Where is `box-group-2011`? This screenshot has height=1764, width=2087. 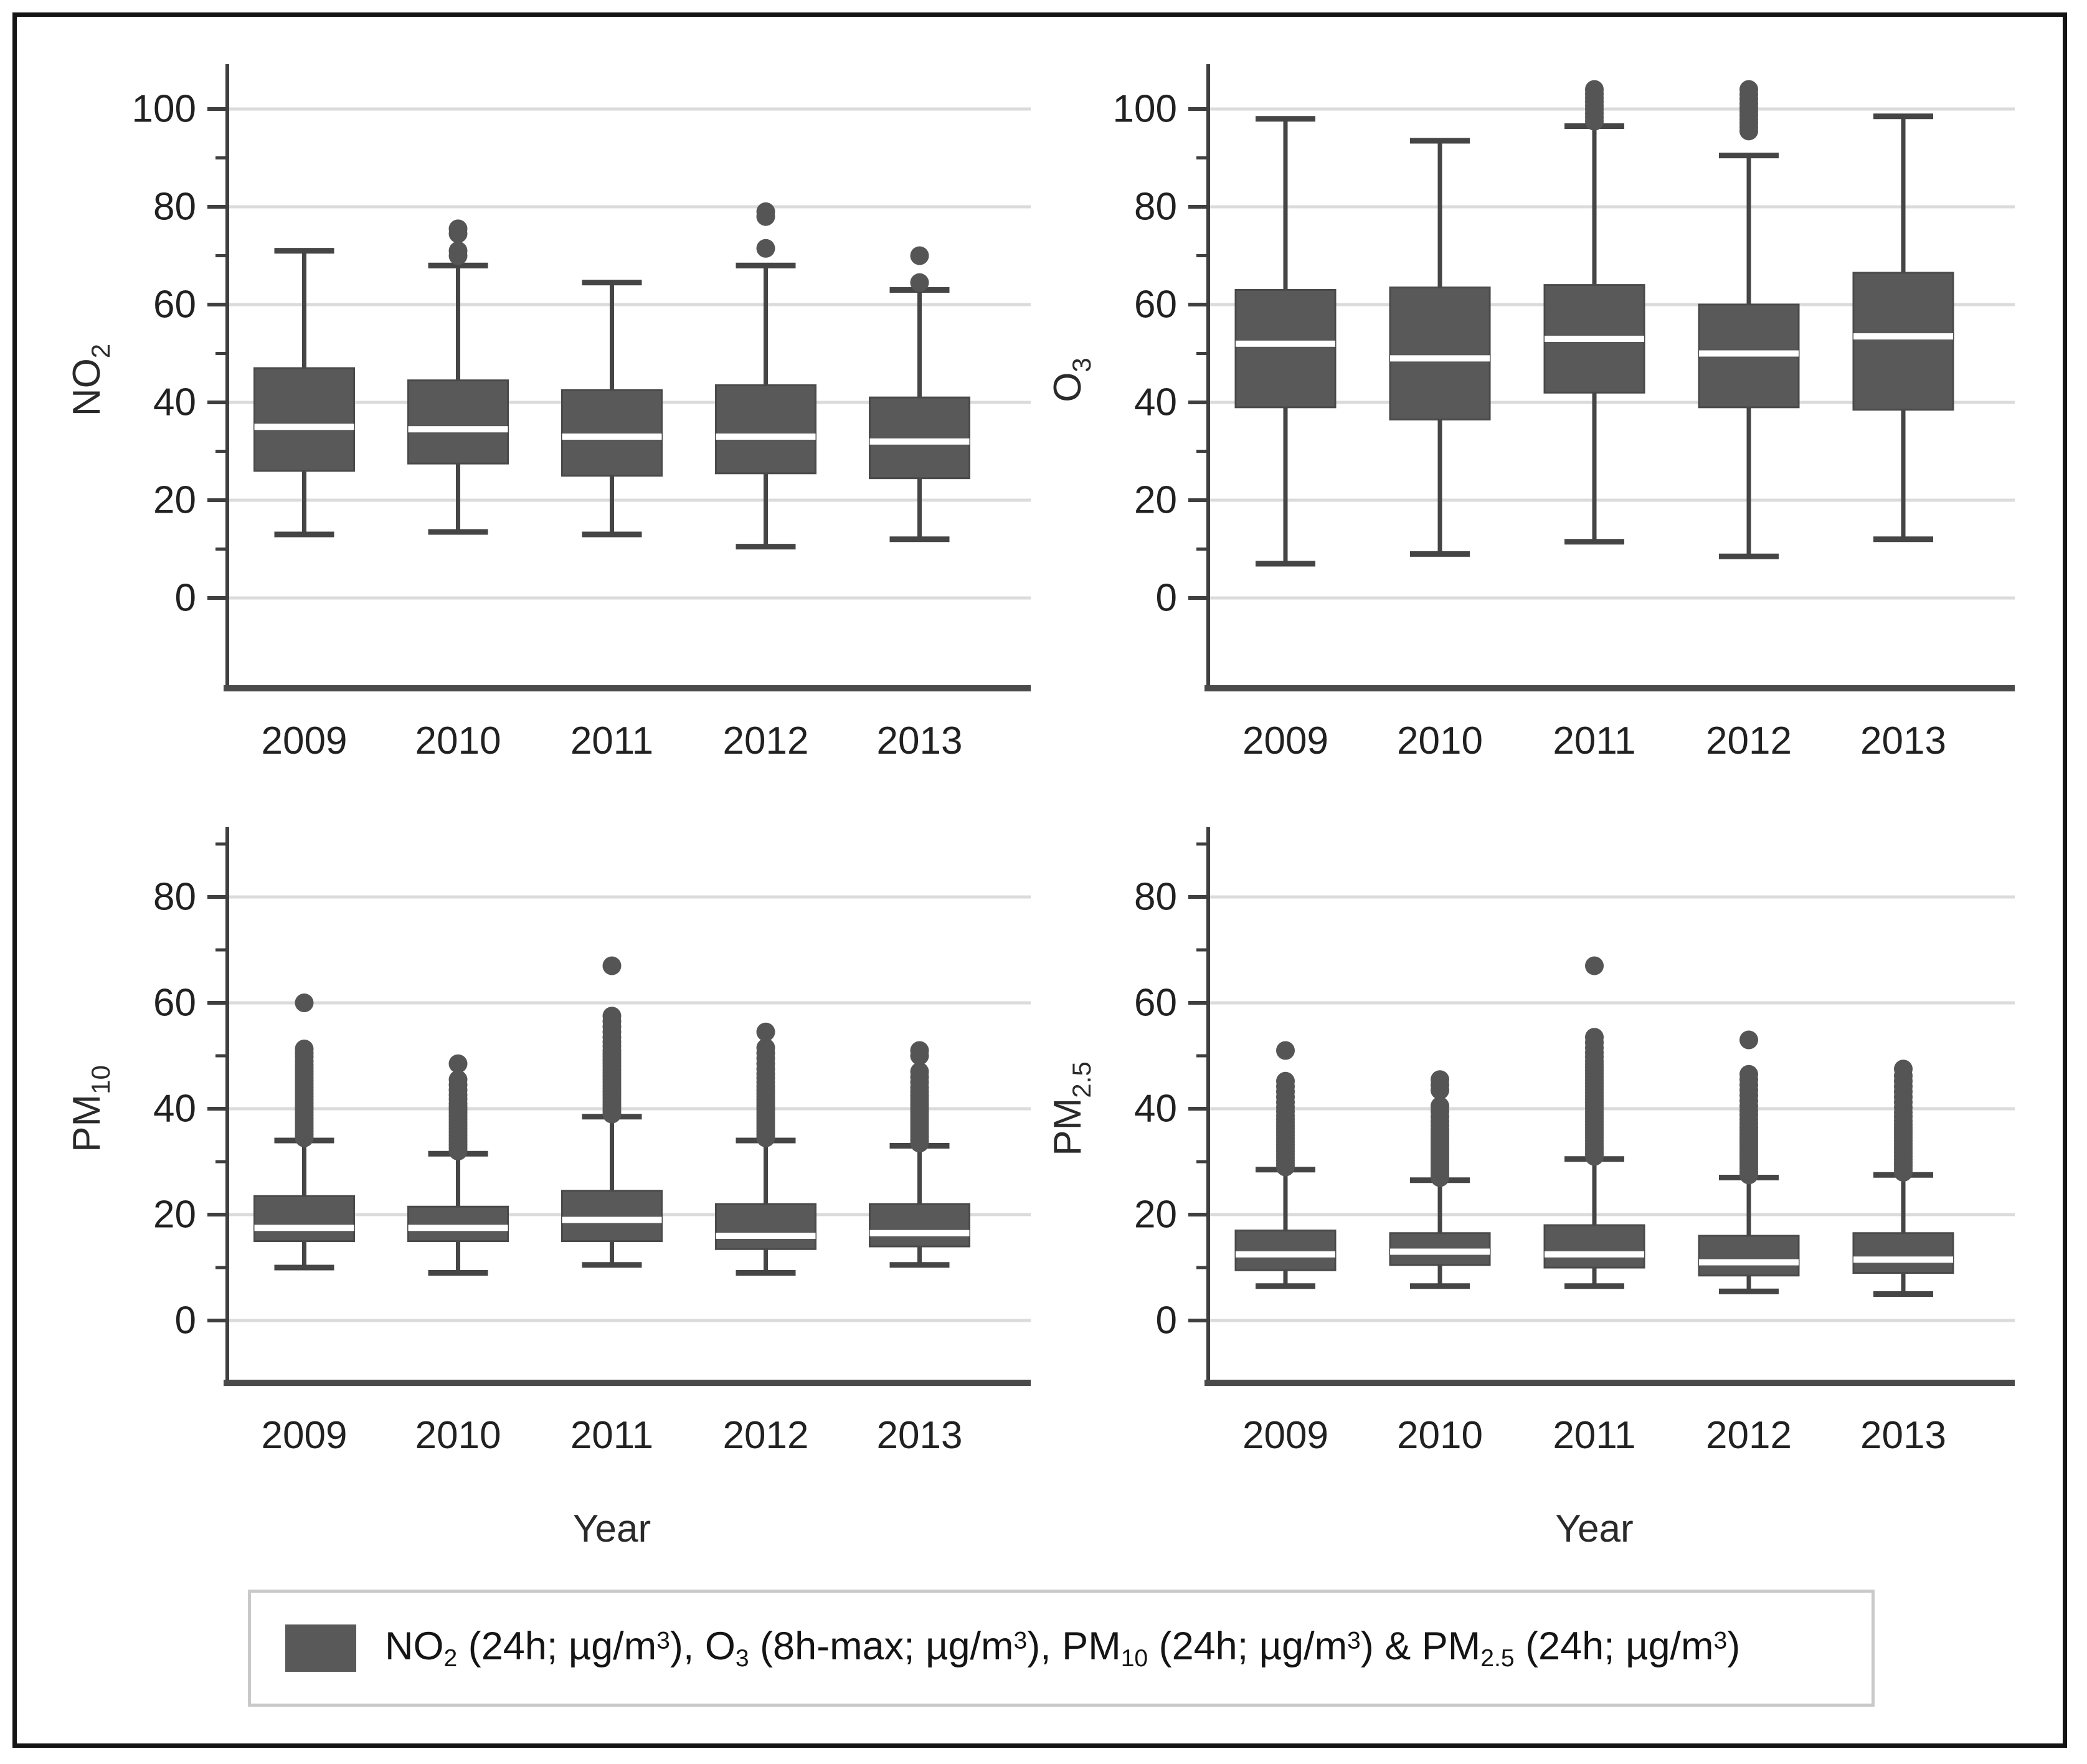 box-group-2011 is located at coordinates (1594, 312).